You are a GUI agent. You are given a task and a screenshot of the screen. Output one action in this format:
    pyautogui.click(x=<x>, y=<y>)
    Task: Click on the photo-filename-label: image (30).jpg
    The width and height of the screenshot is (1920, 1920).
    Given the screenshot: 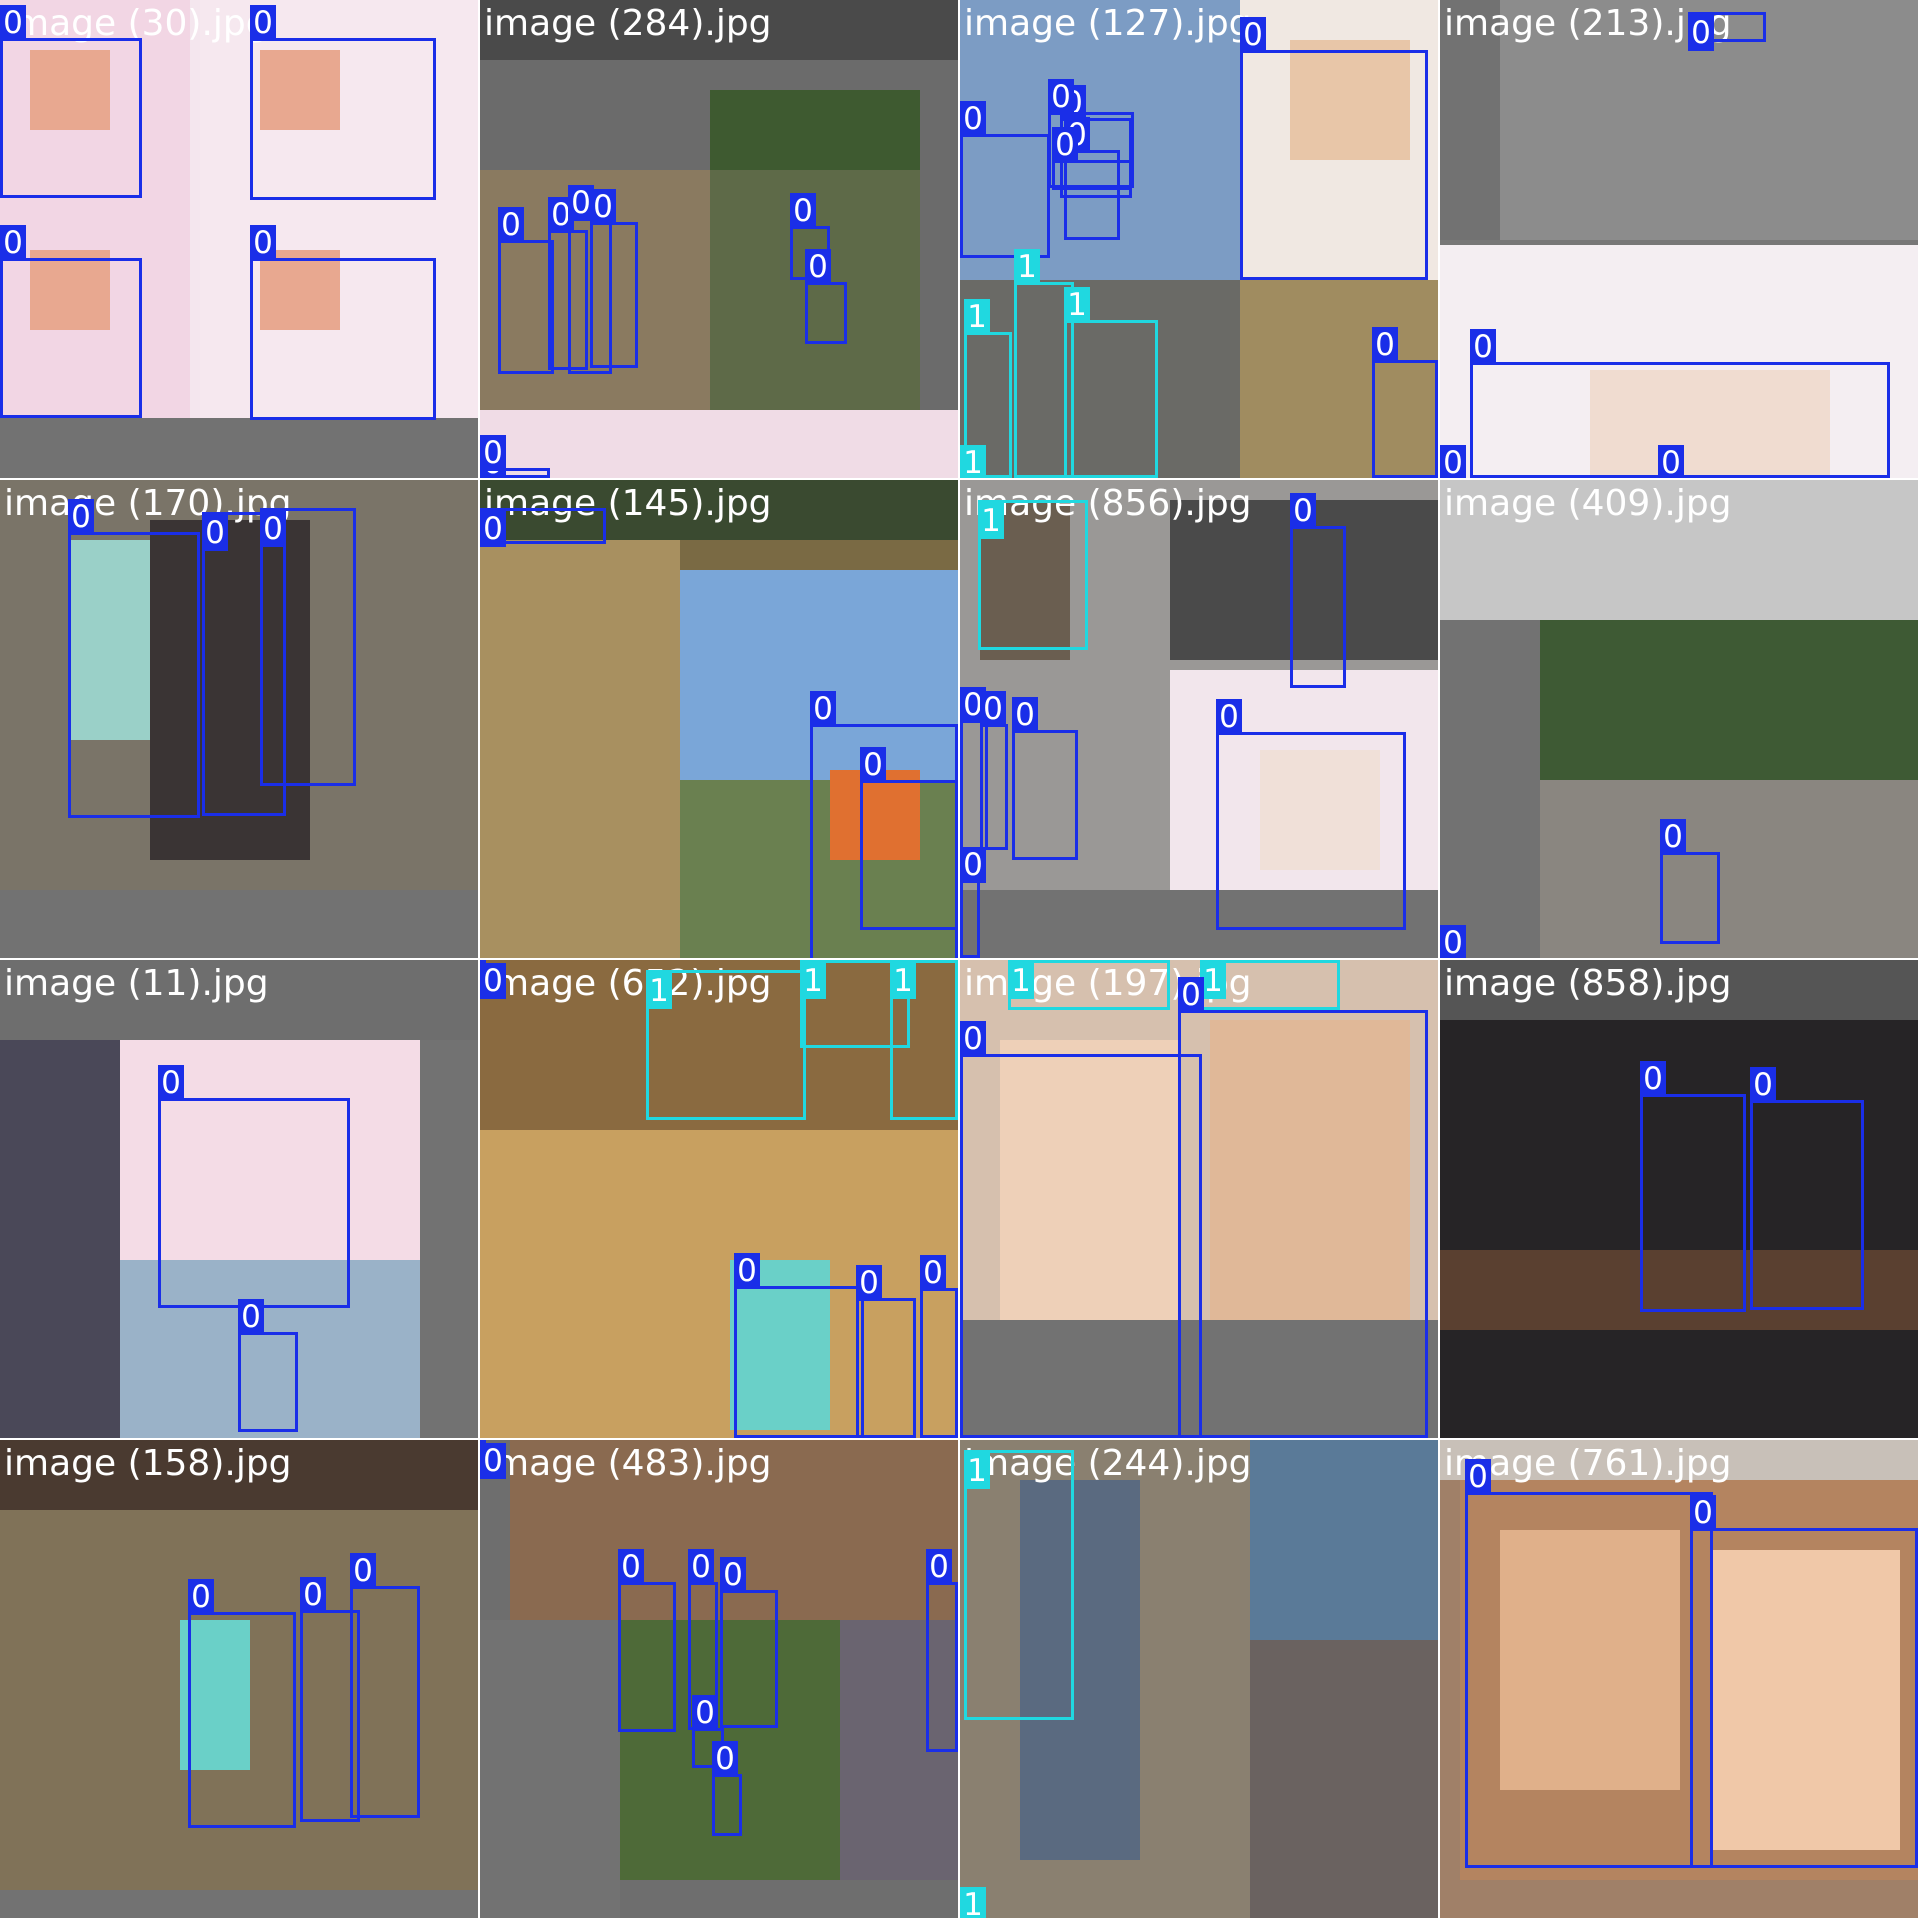 What is the action you would take?
    pyautogui.click(x=136, y=23)
    